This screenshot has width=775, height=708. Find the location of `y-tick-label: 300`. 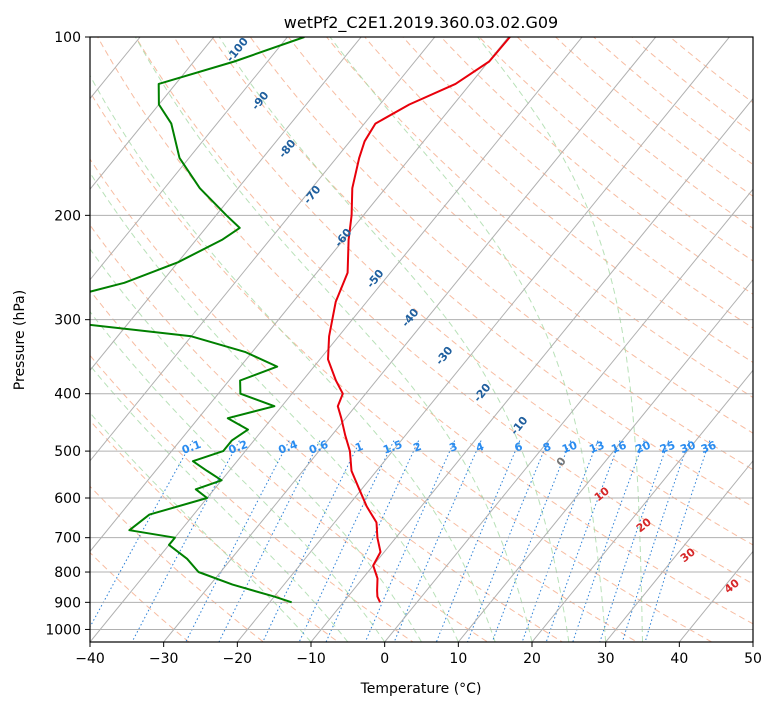

y-tick-label: 300 is located at coordinates (67, 321).